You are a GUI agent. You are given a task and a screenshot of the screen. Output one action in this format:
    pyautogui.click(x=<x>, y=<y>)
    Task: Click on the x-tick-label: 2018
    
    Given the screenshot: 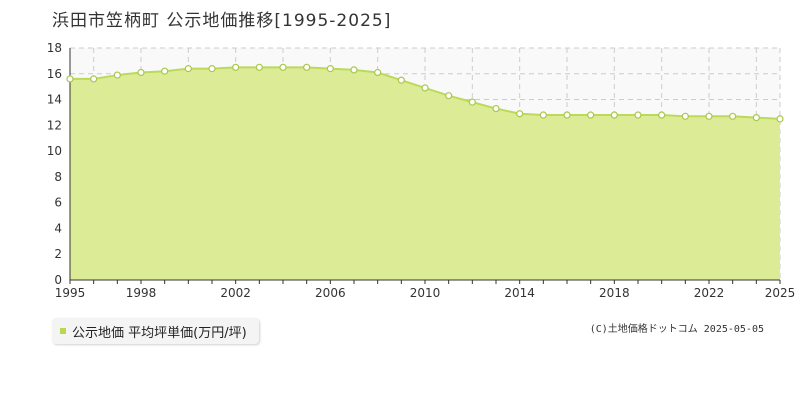 What is the action you would take?
    pyautogui.click(x=614, y=293)
    